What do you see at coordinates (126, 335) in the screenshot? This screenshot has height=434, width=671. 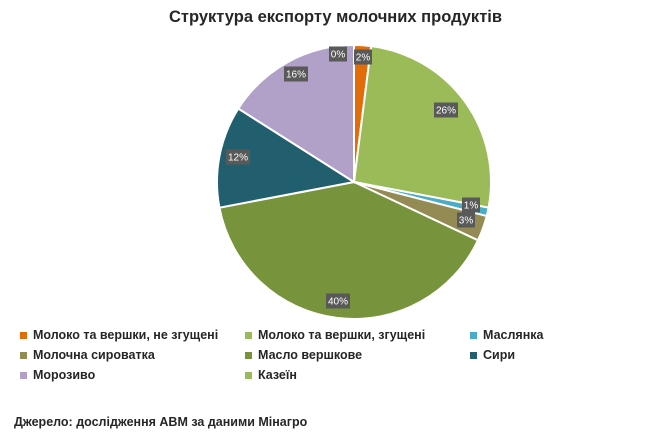 I see `legend-label: Молоко та вершки, не згущені` at bounding box center [126, 335].